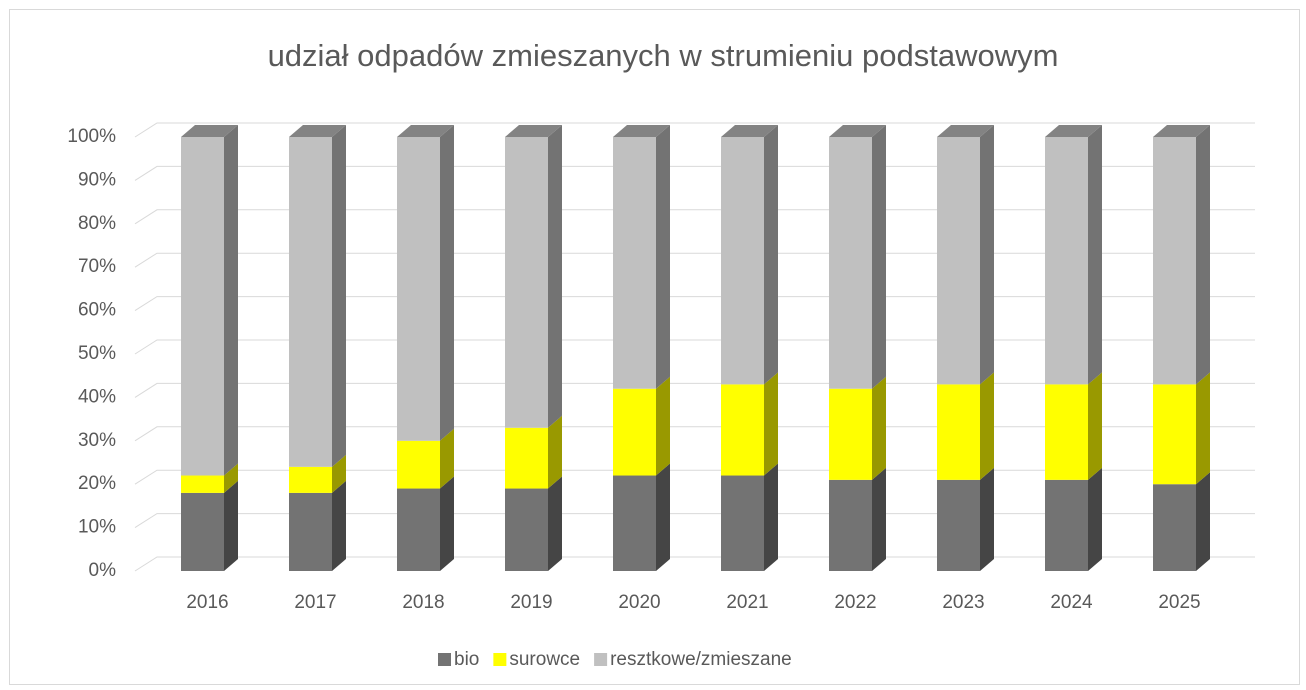  What do you see at coordinates (639, 602) in the screenshot?
I see `x-tick-label: 2020` at bounding box center [639, 602].